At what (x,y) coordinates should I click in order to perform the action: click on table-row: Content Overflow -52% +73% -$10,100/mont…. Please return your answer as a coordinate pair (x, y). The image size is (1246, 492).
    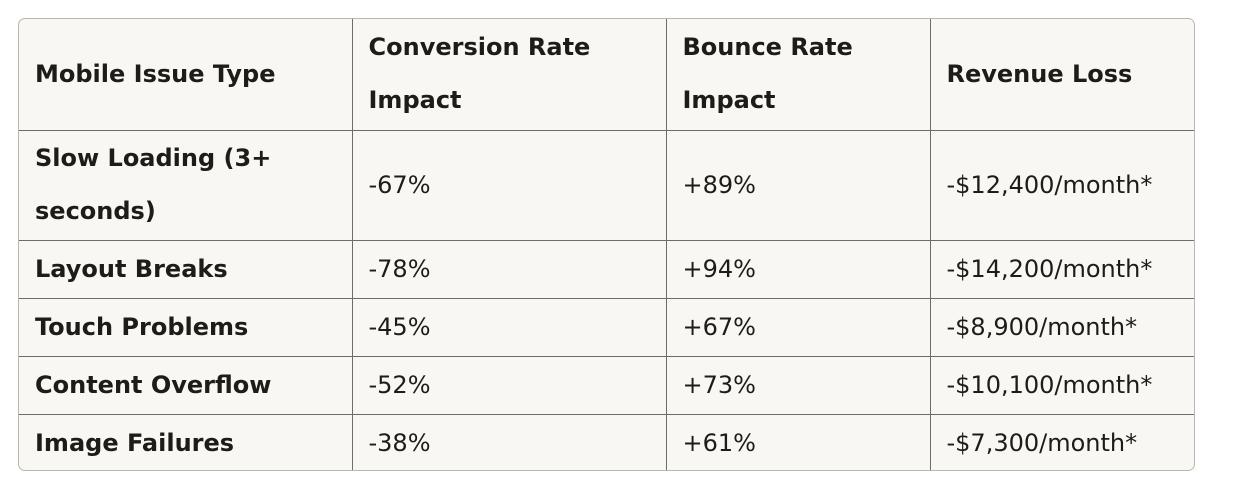
    Looking at the image, I should click on (606, 385).